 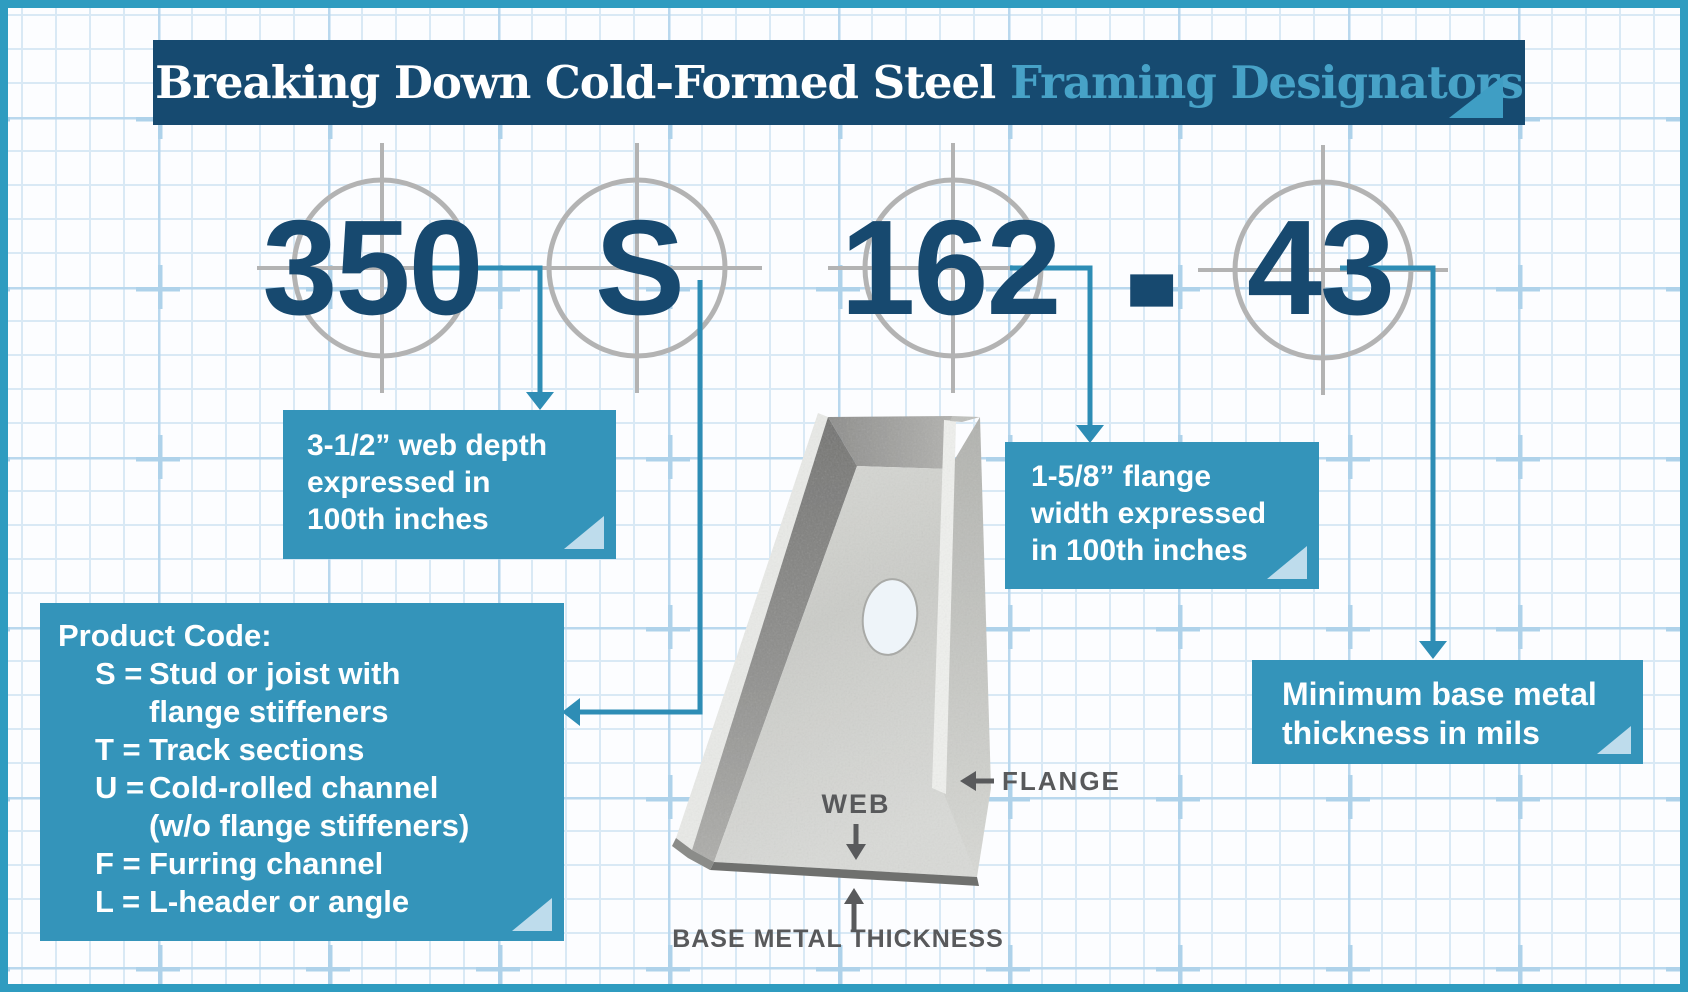 I want to click on product-code-letter: U =, so click(x=120, y=787).